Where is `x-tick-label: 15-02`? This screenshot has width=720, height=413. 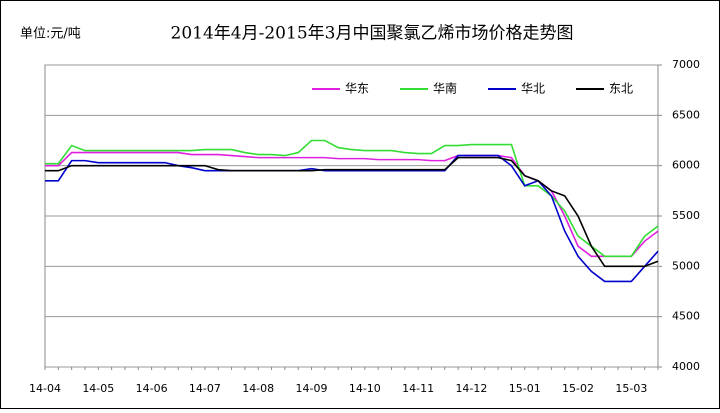
x-tick-label: 15-02 is located at coordinates (578, 388).